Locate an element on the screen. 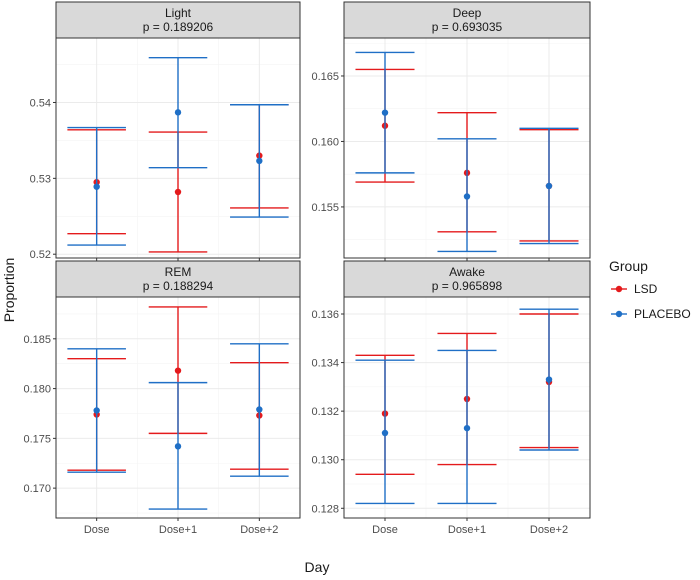 This screenshot has height=580, width=700. panel-title: Awake is located at coordinates (467, 272).